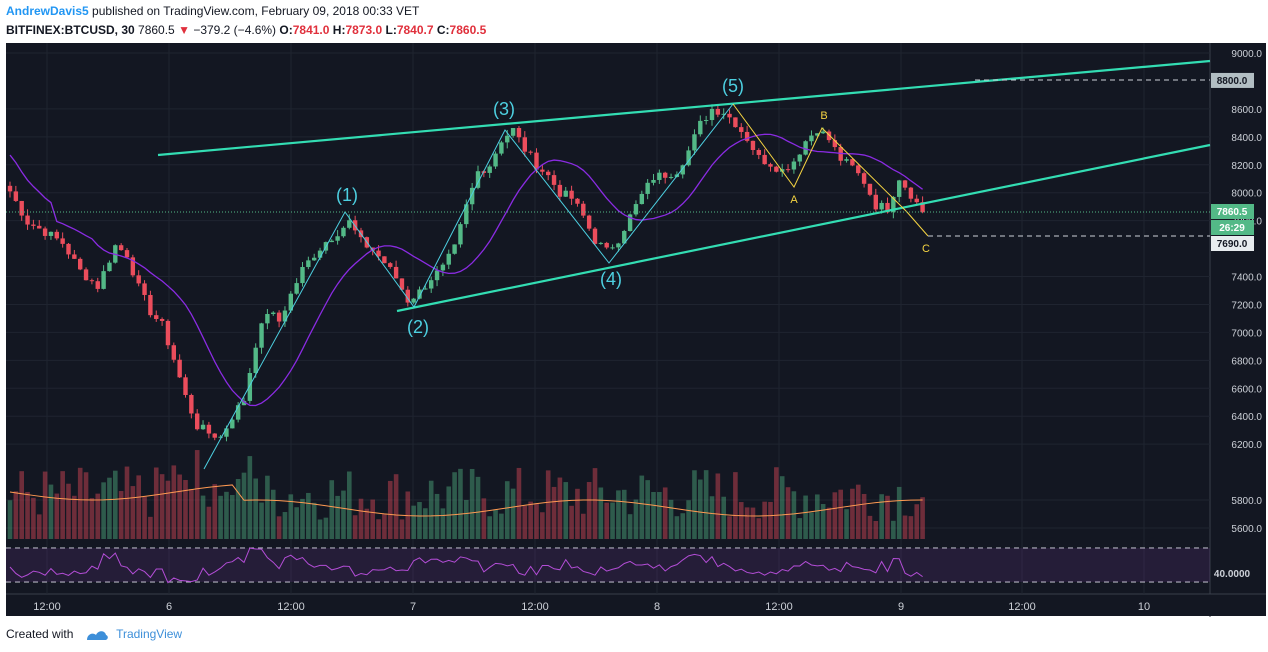 This screenshot has height=652, width=1268. I want to click on high-label: H:, so click(339, 30).